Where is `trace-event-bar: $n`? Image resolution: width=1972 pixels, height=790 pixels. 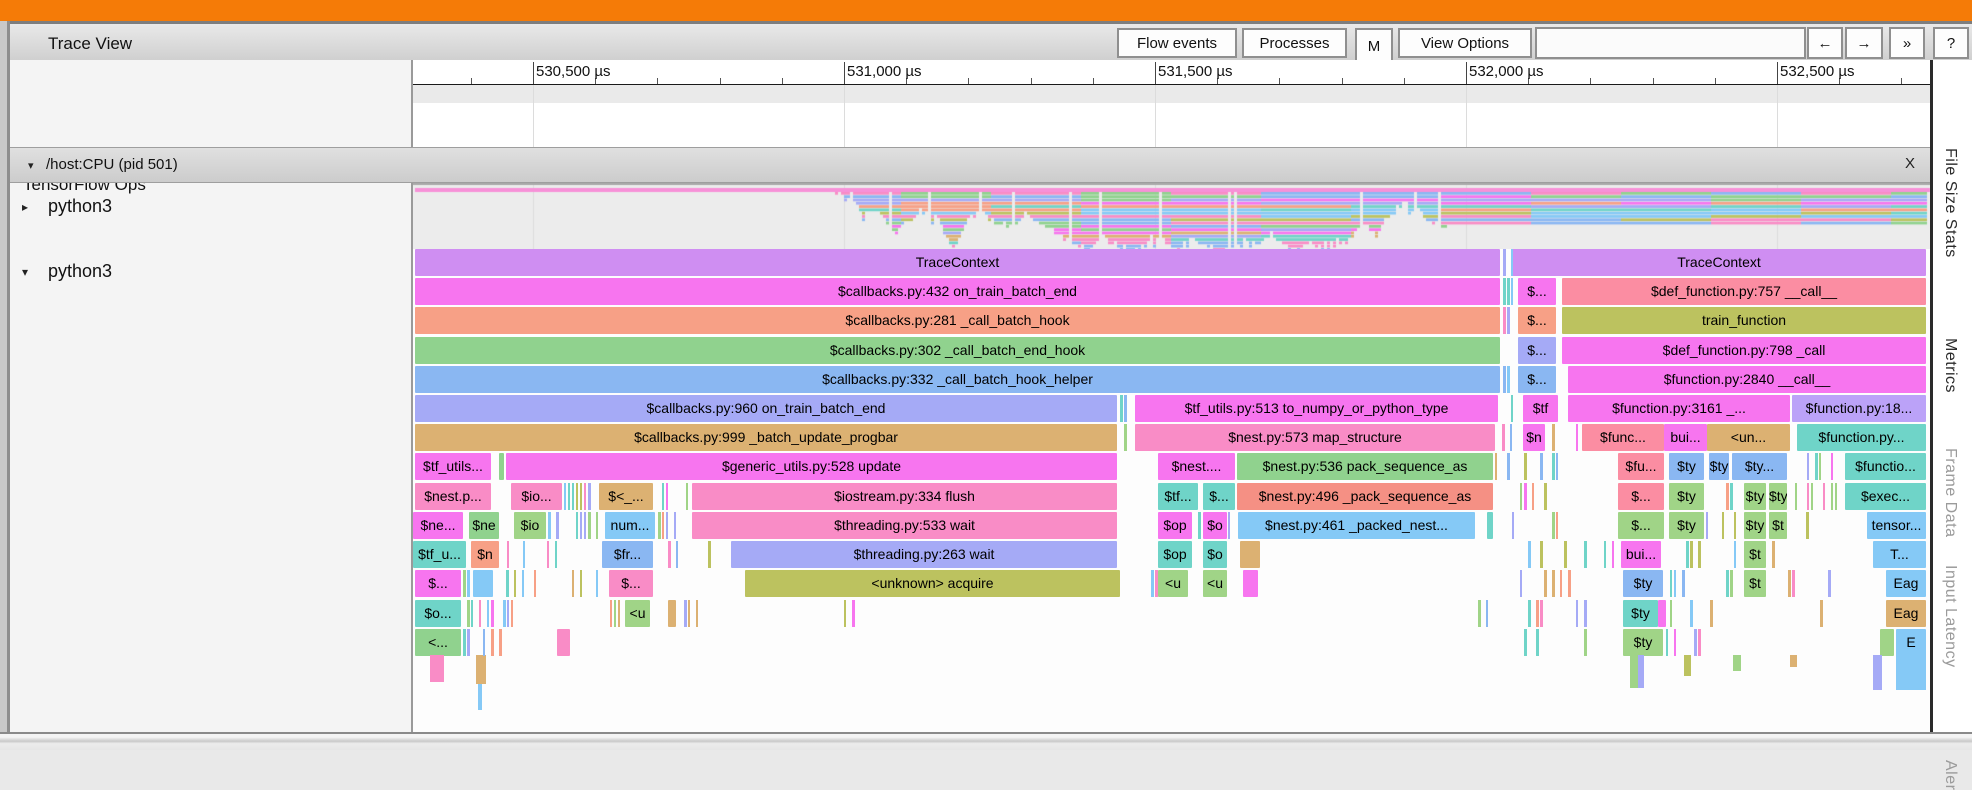 trace-event-bar: $n is located at coordinates (485, 554).